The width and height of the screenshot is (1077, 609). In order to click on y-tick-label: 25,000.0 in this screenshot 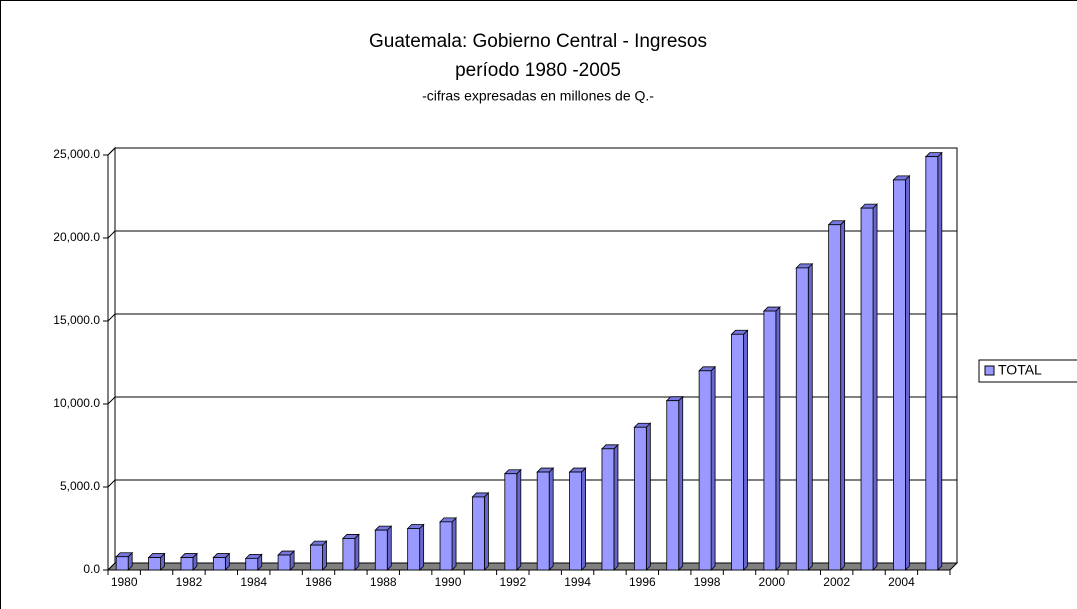, I will do `click(76, 154)`.